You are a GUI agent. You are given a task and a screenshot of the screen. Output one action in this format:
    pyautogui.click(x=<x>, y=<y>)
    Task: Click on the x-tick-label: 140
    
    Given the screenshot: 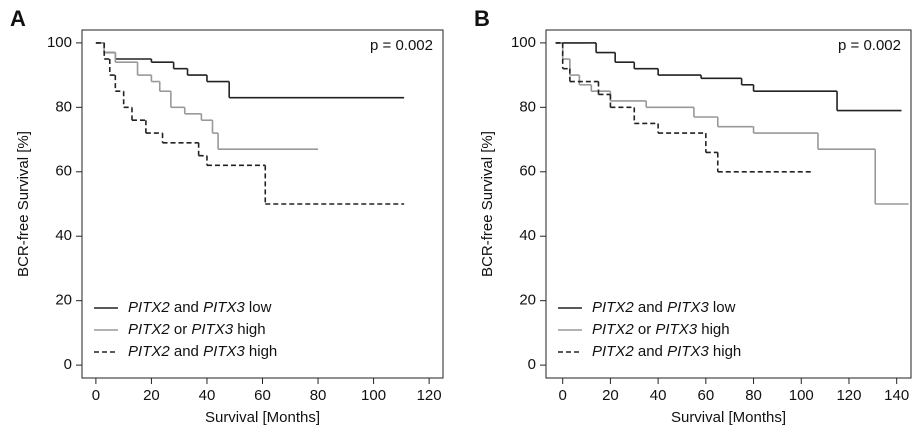 What is the action you would take?
    pyautogui.click(x=896, y=395)
    